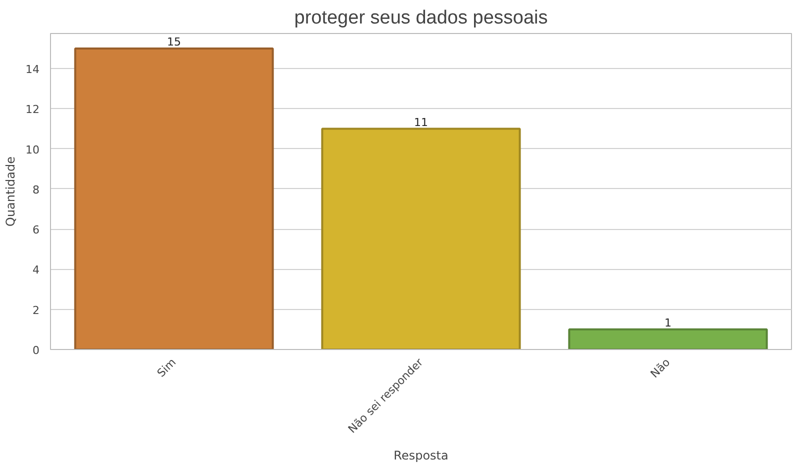 The height and width of the screenshot is (465, 806). I want to click on y-tick-label: 8, so click(36, 189).